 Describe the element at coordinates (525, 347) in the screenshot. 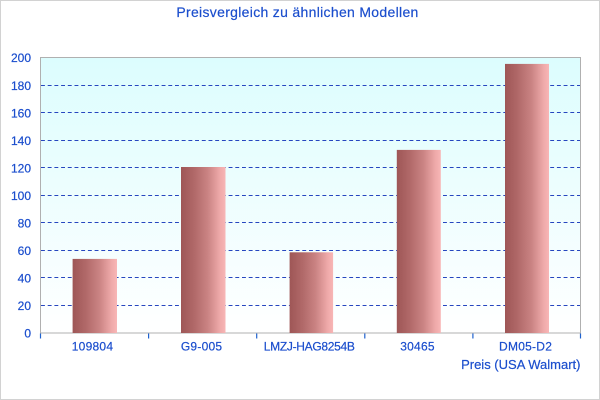

I see `svg-text: DM05-D2` at that location.